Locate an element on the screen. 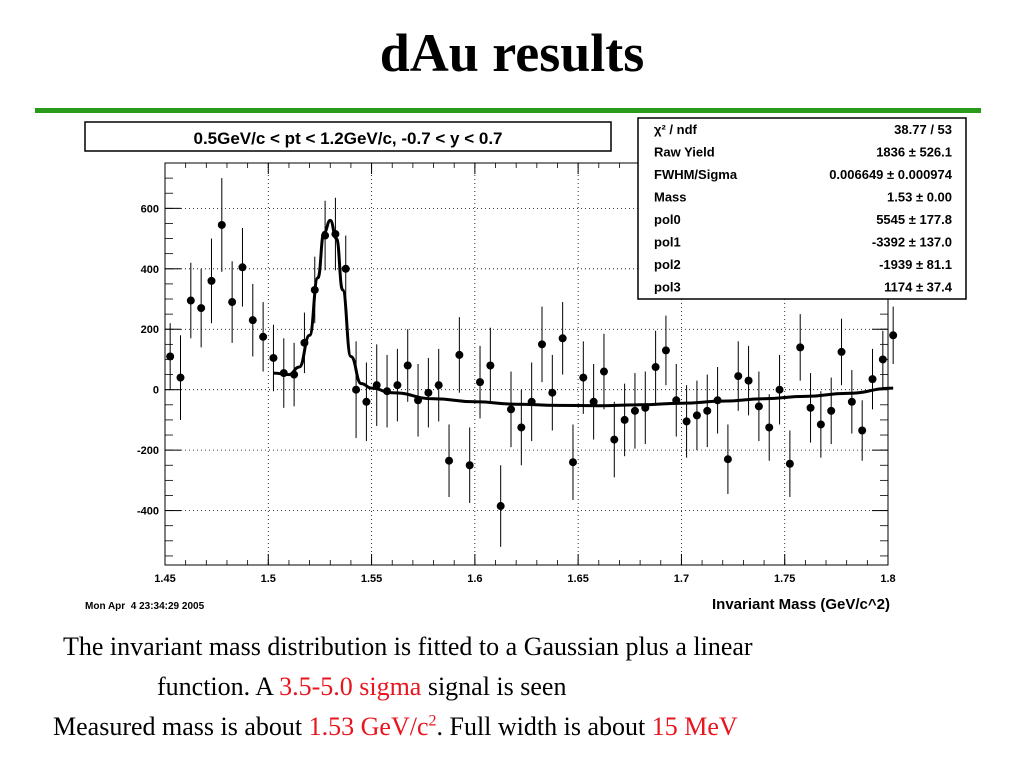 This screenshot has width=1024, height=768. stats-row-name: pol3 is located at coordinates (667, 287).